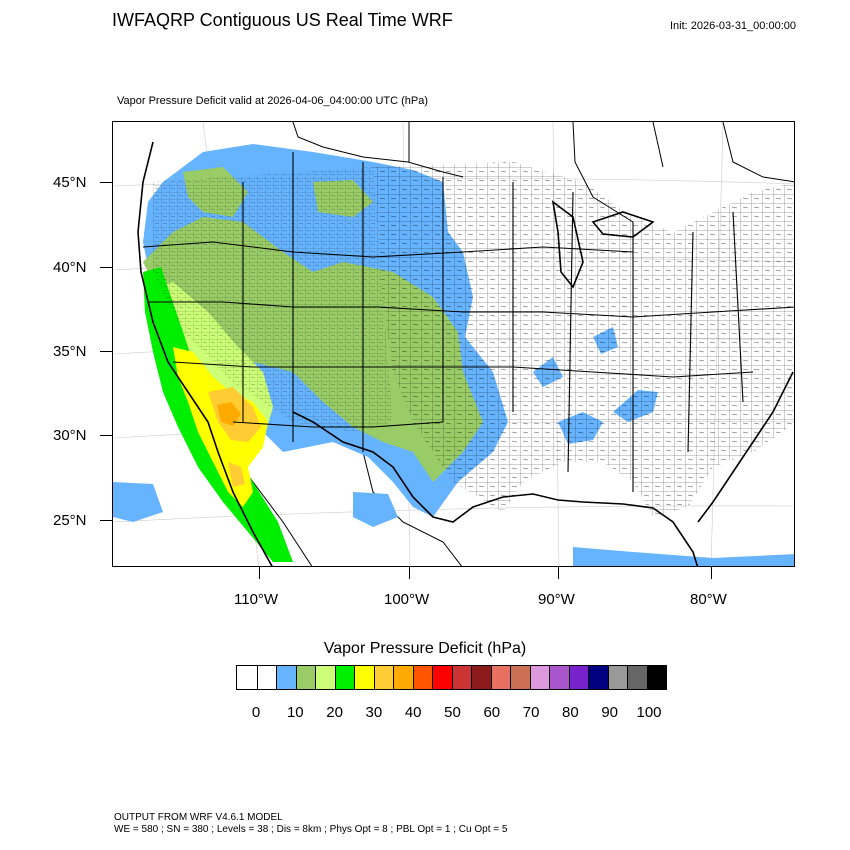  I want to click on legend-tick-label: 70, so click(531, 712).